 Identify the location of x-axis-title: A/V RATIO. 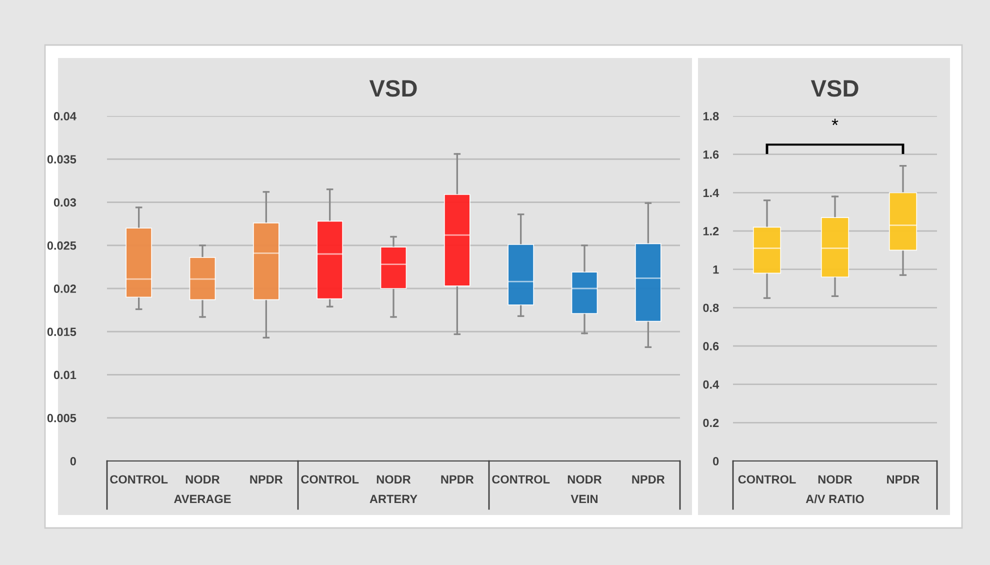
(835, 499).